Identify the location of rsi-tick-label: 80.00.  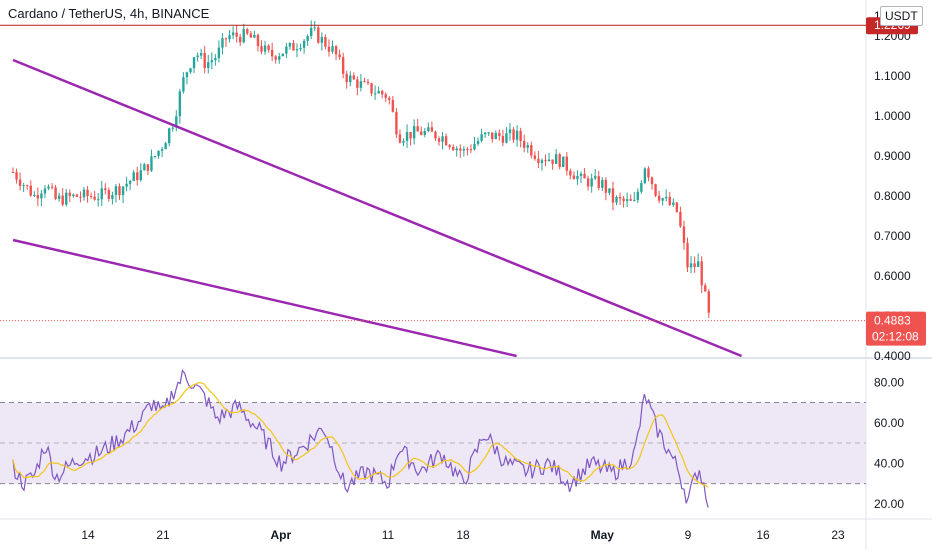
(889, 382).